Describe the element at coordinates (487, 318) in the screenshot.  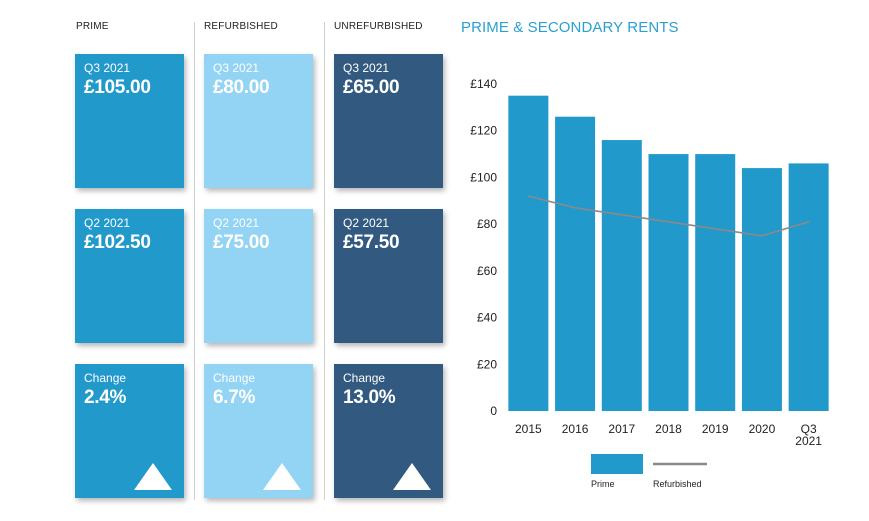
I see `y-tick-label: £40` at that location.